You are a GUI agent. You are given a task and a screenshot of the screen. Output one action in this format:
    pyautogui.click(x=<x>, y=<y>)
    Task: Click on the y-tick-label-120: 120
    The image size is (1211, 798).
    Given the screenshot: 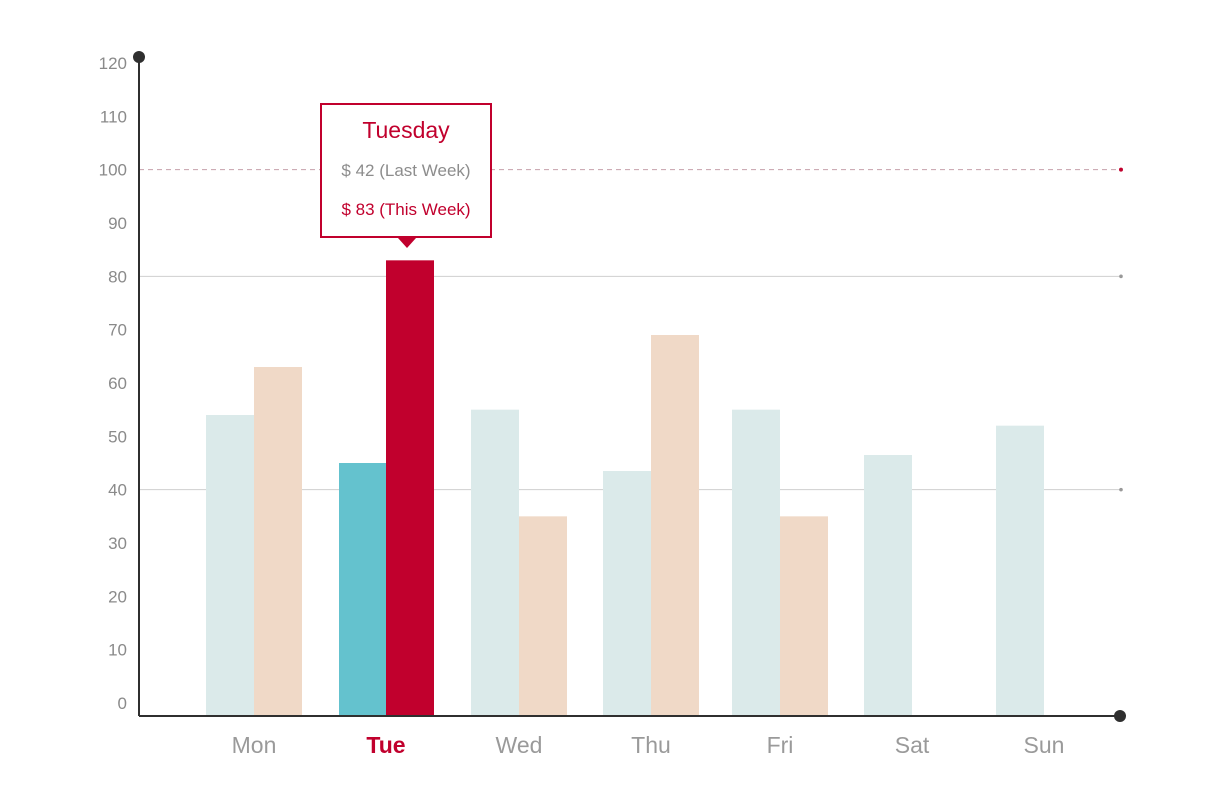 What is the action you would take?
    pyautogui.click(x=113, y=63)
    